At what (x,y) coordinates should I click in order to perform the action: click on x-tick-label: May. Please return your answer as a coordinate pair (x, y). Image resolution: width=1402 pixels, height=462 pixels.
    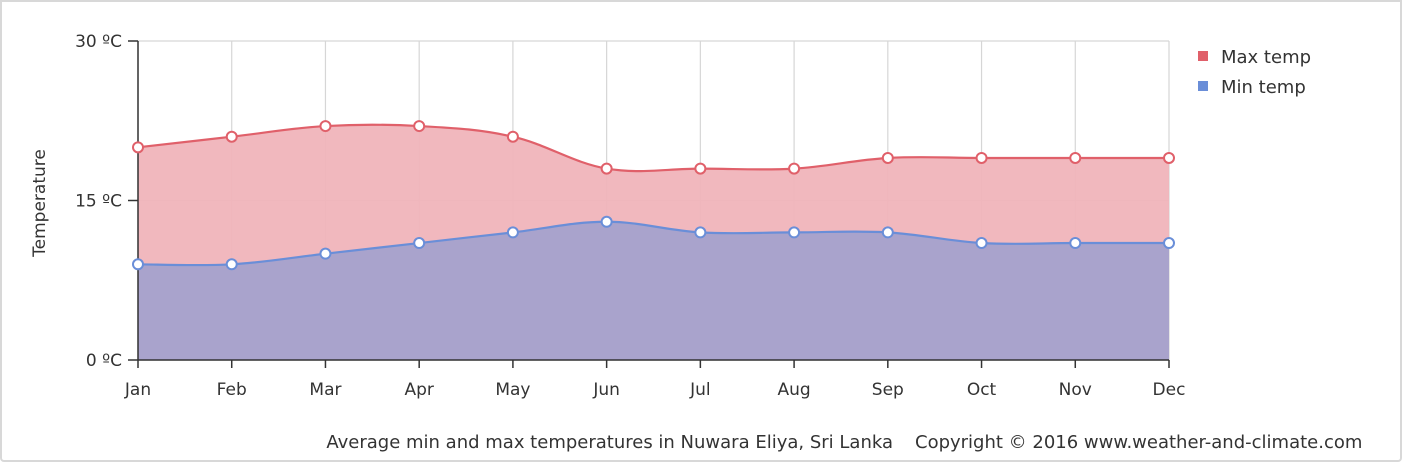
    Looking at the image, I should click on (512, 390).